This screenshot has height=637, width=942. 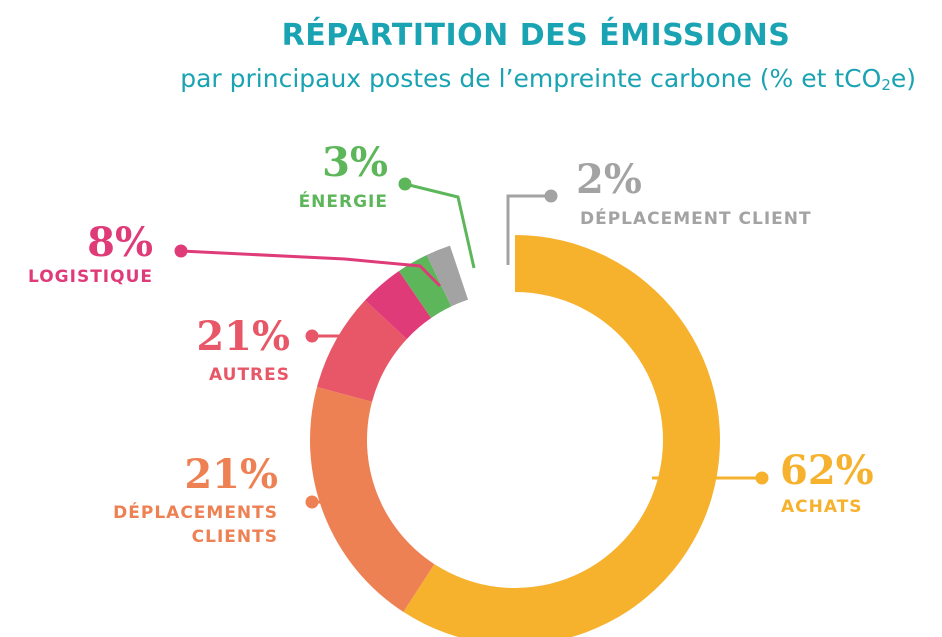 I want to click on callout-logistique: 8%LOGISTIQUE, so click(x=235, y=253).